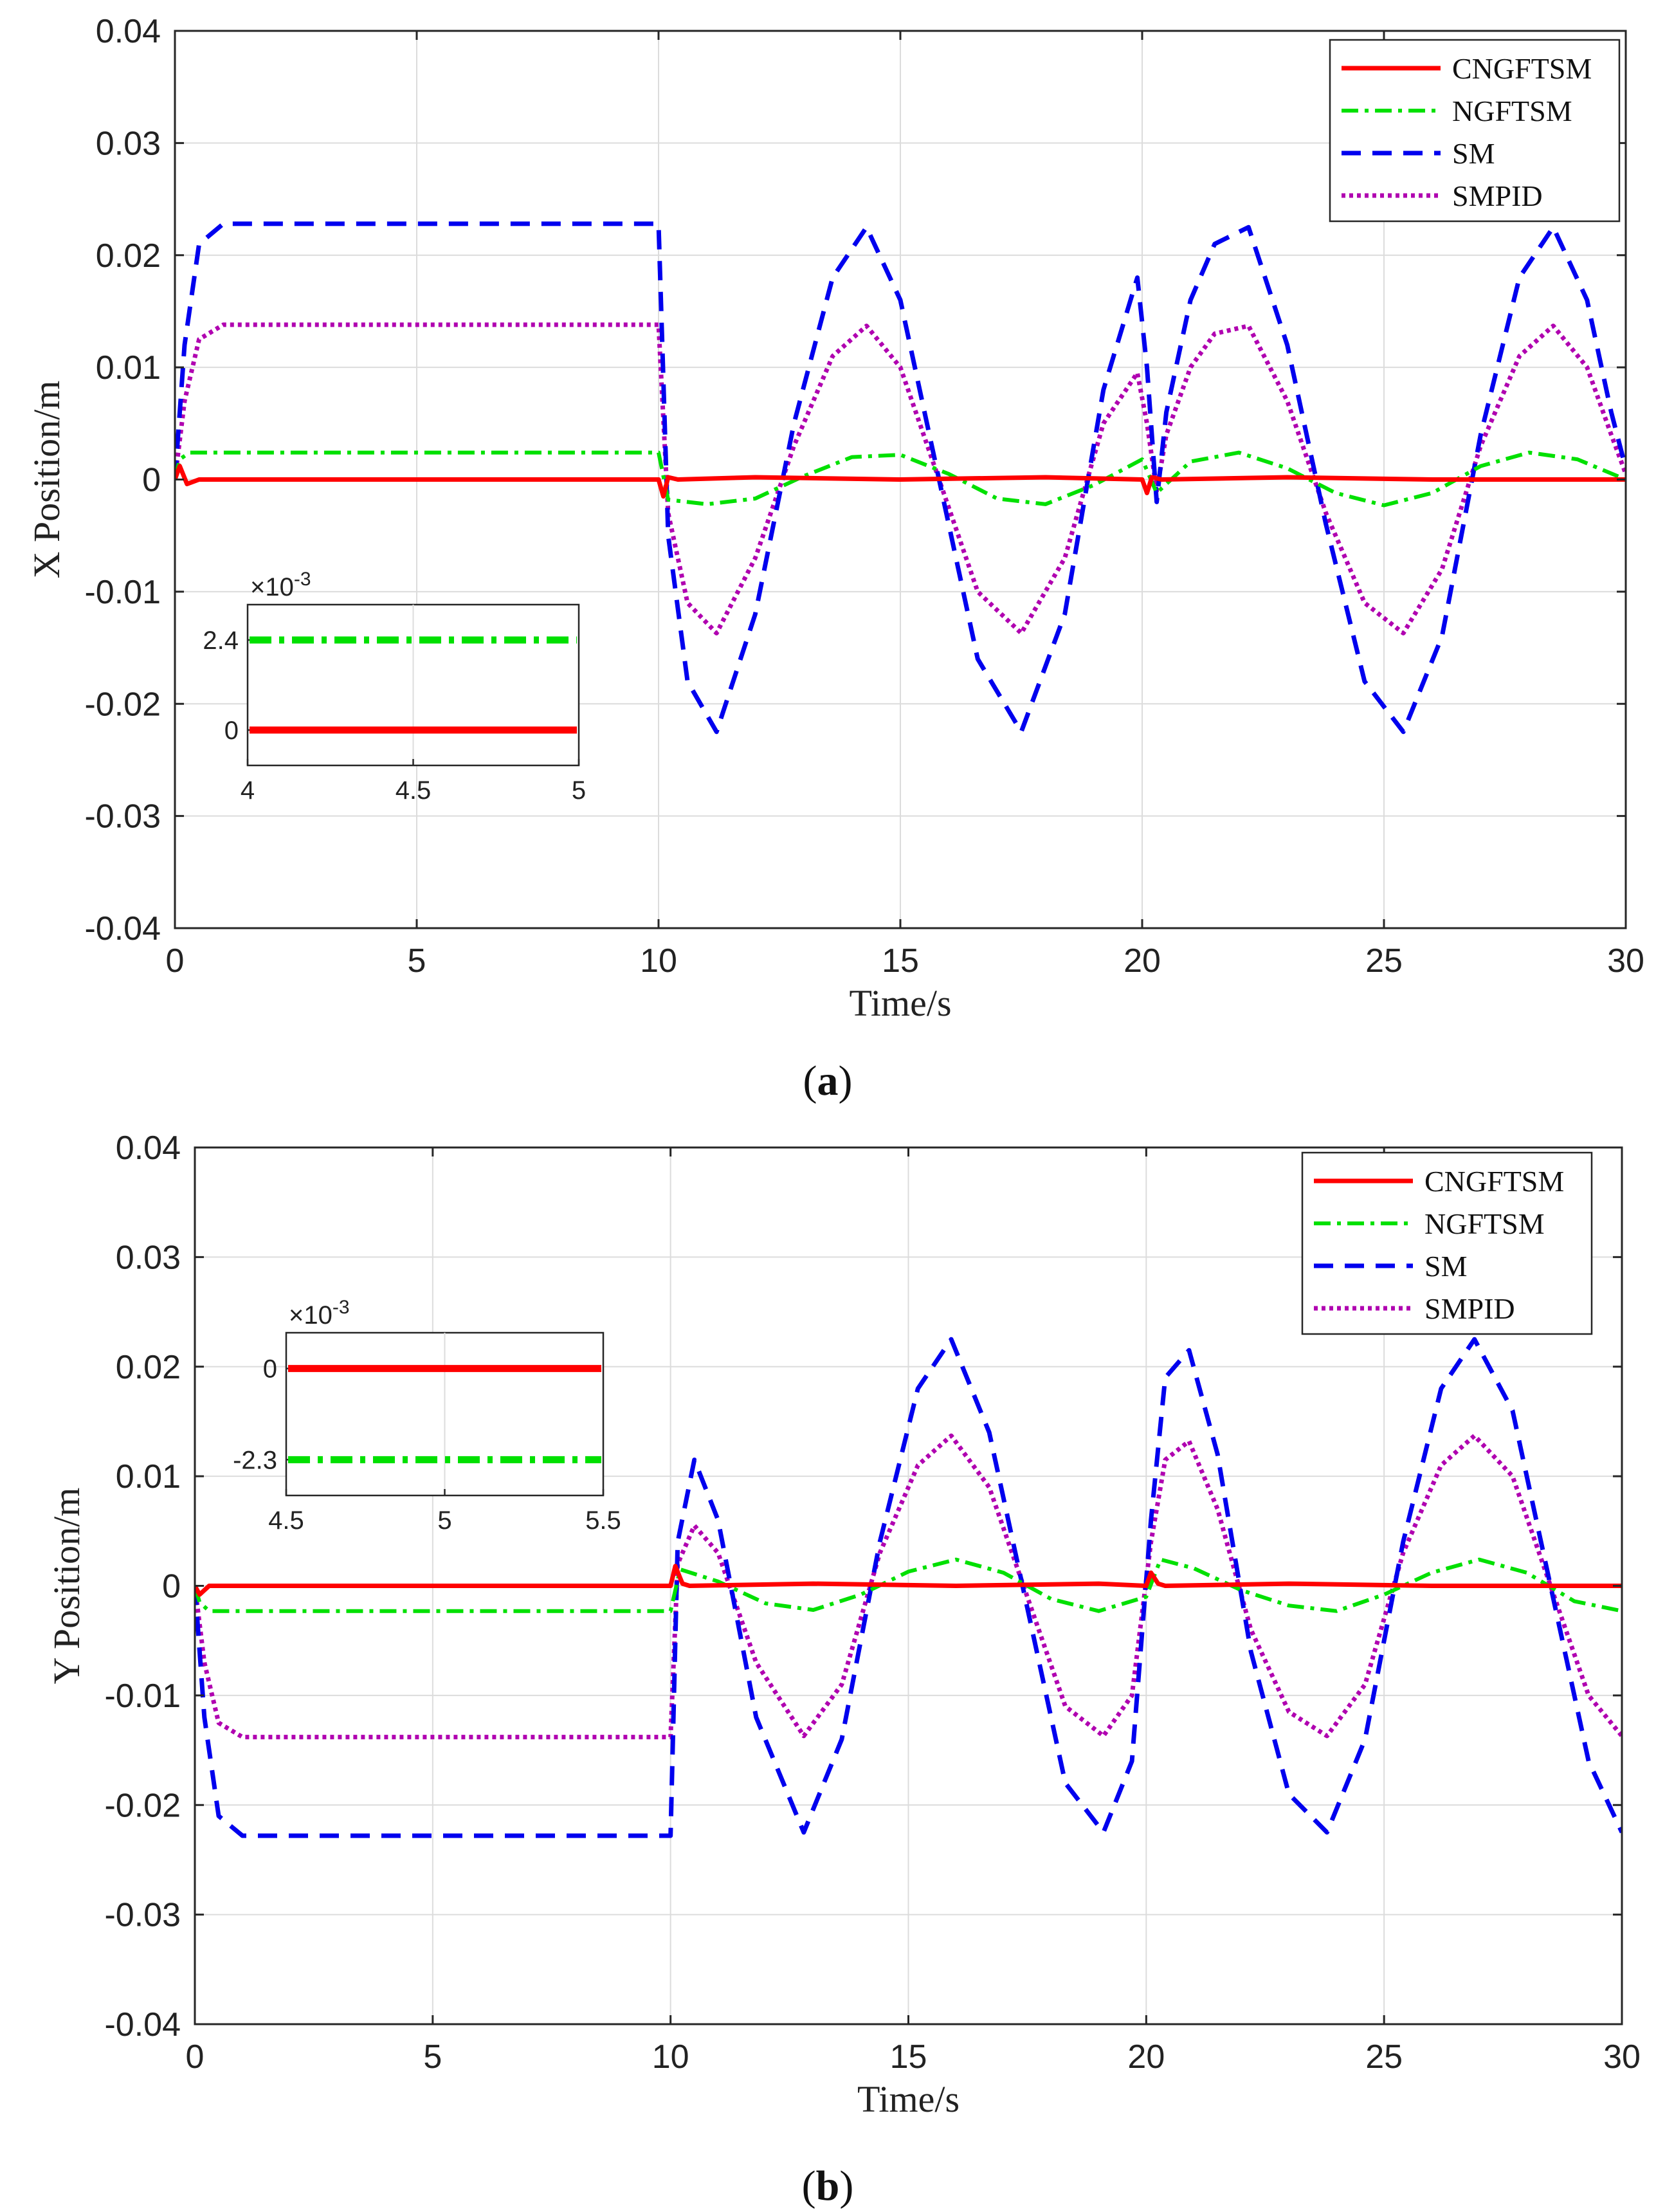 The height and width of the screenshot is (2212, 1656). What do you see at coordinates (66, 1587) in the screenshot?
I see `y-axis-label: Y Position/m` at bounding box center [66, 1587].